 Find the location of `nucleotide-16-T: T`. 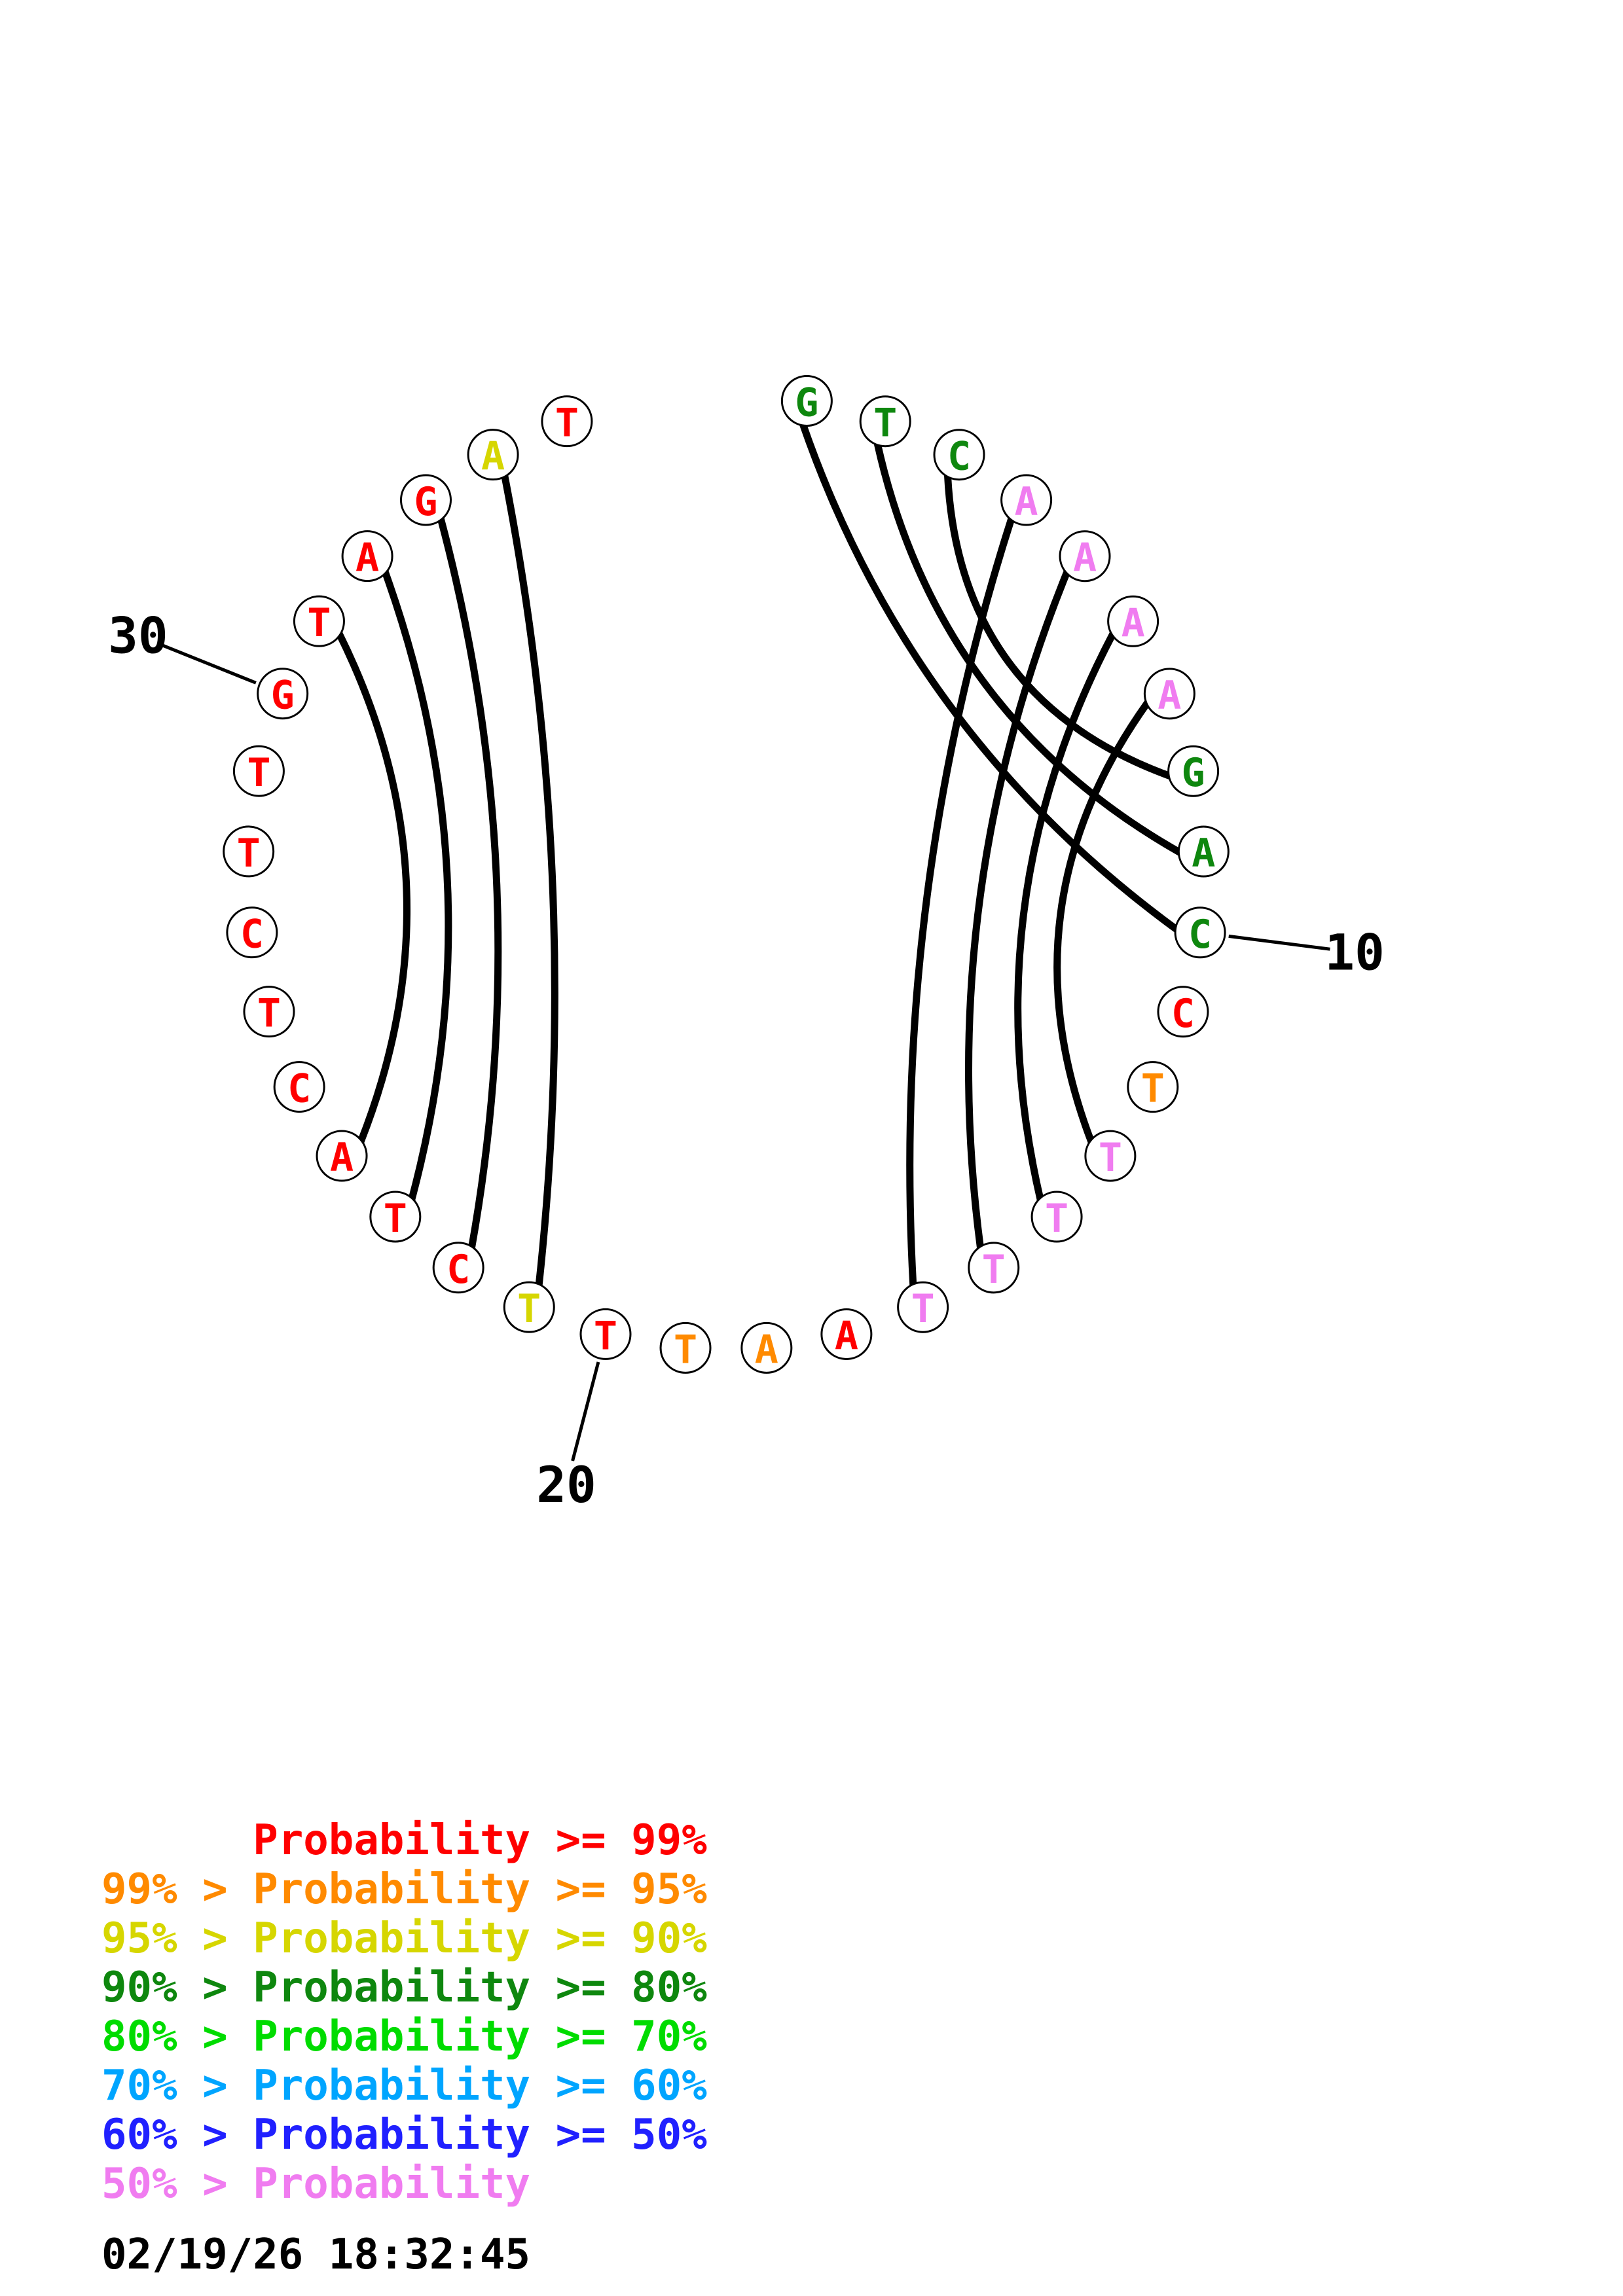

nucleotide-16-T: T is located at coordinates (923, 1309).